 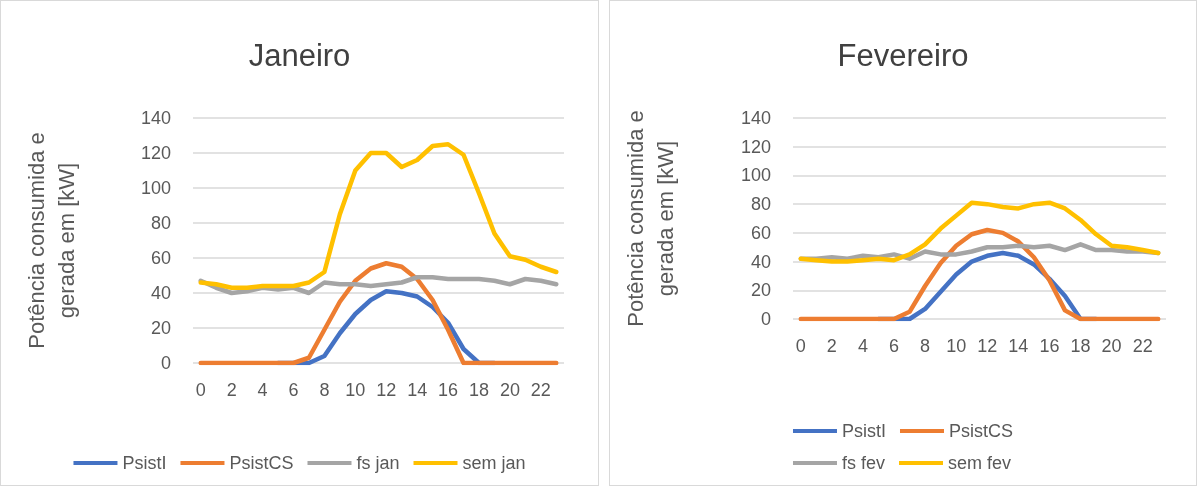 I want to click on legend-label: sem fev, so click(x=980, y=463).